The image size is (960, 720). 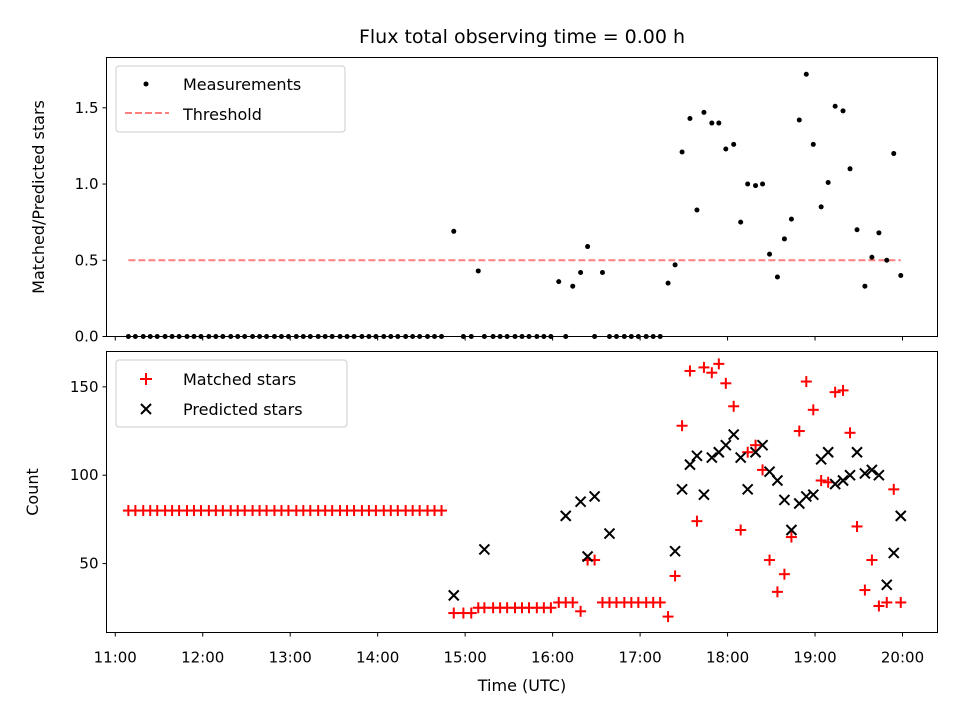 I want to click on xtick-label: 17:00, so click(x=639, y=658).